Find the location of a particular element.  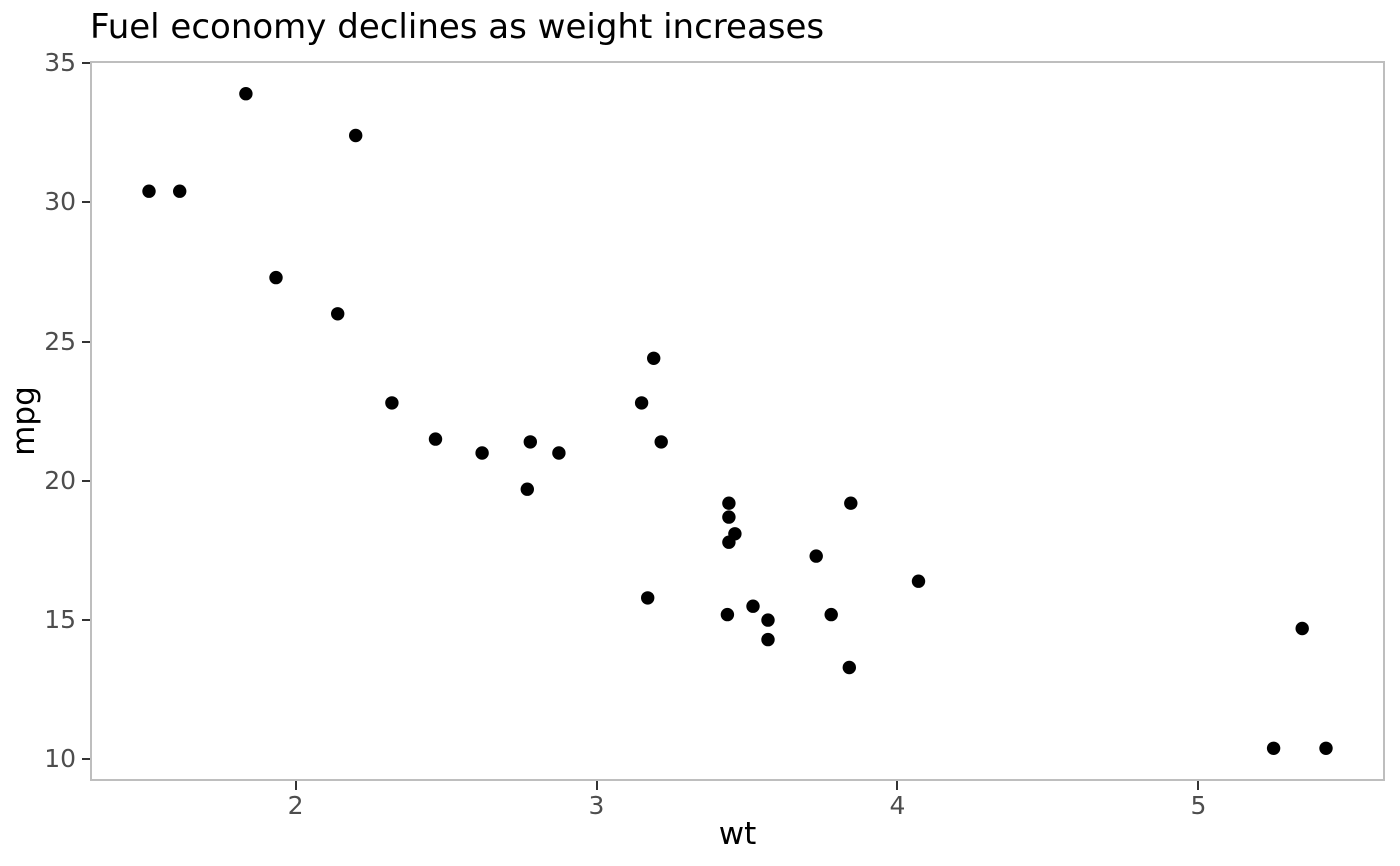

x-axis-tick-label: 4 is located at coordinates (897, 805).